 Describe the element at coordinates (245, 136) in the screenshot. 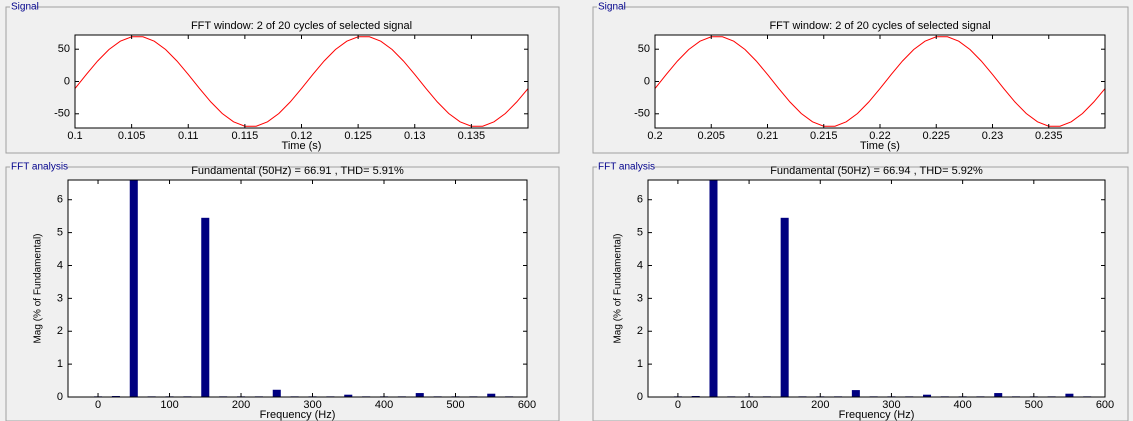

I see `x-tick-label: 0.115` at that location.